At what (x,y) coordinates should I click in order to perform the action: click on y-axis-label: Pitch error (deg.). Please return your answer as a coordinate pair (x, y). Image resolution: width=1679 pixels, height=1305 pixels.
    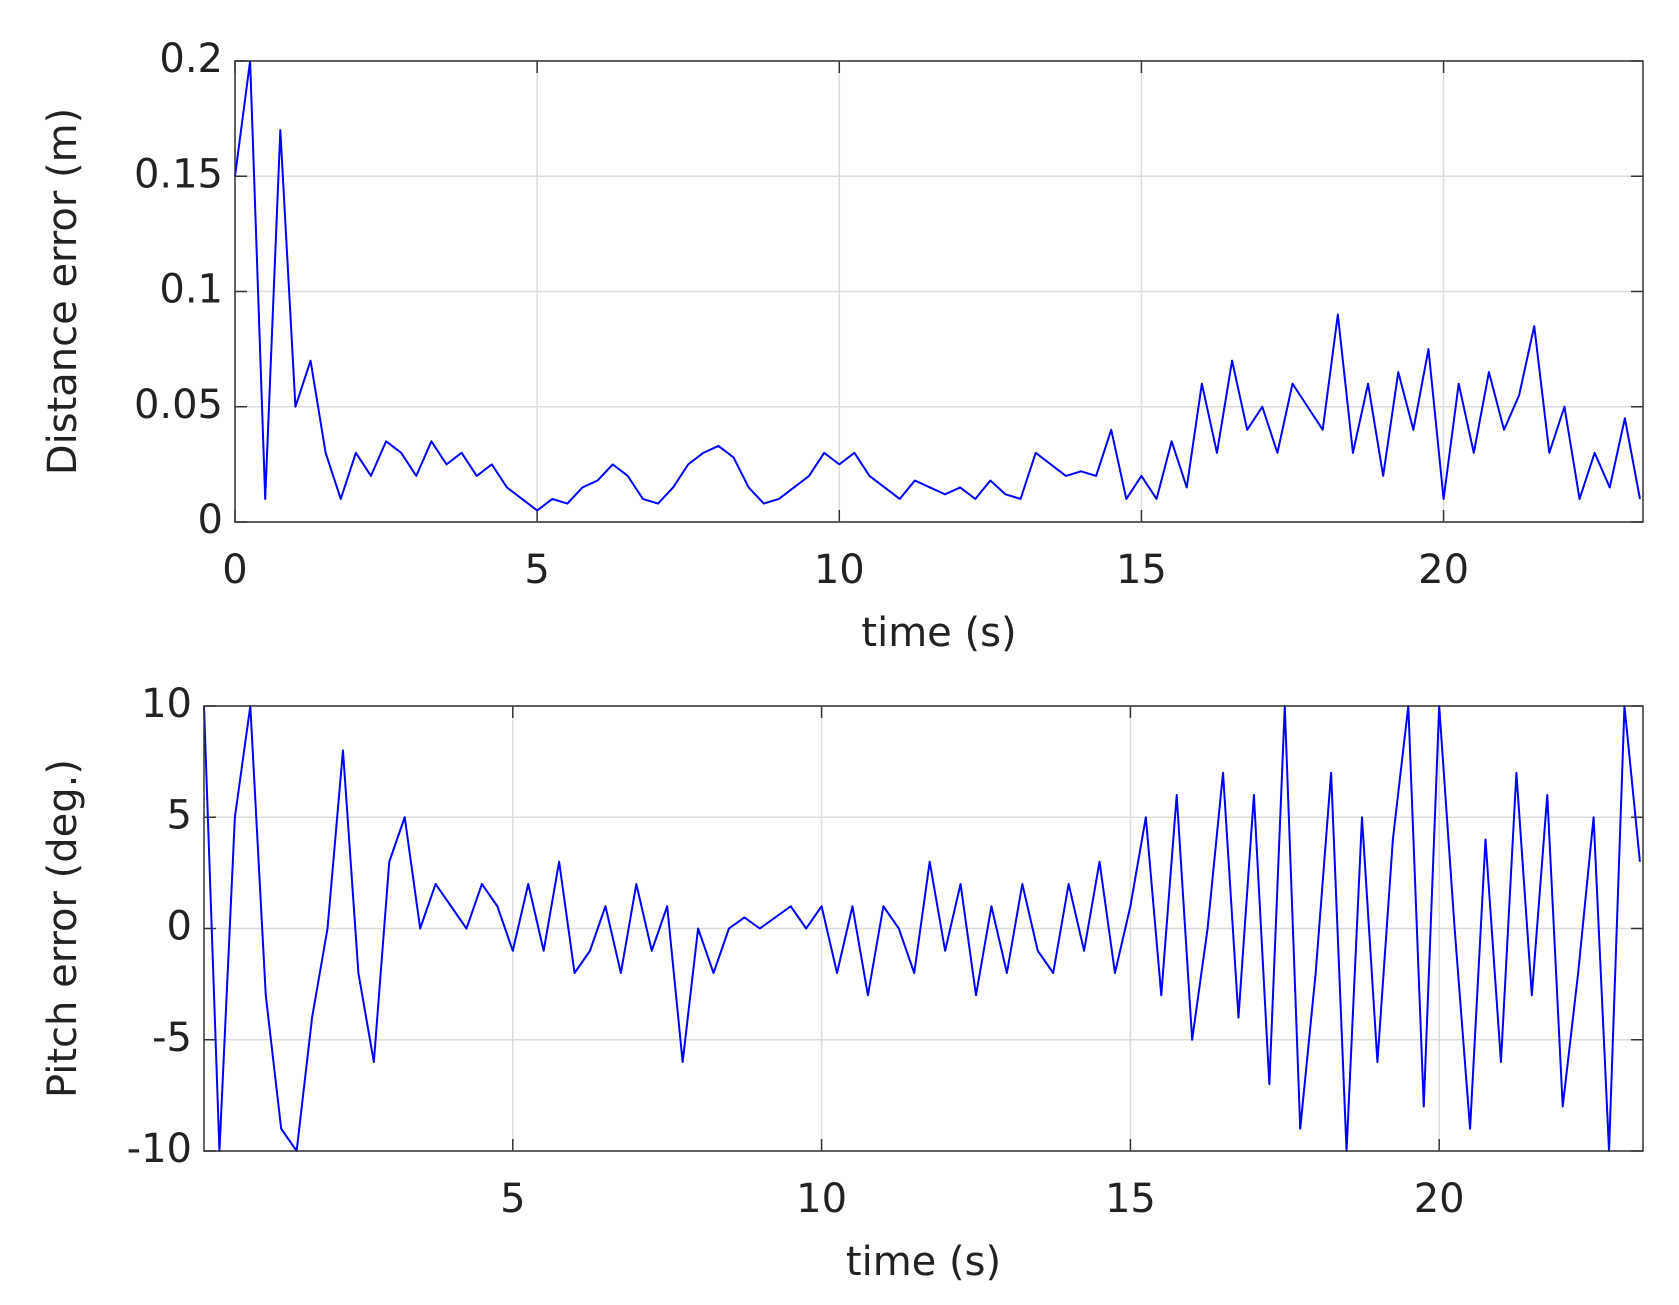
    Looking at the image, I should click on (63, 928).